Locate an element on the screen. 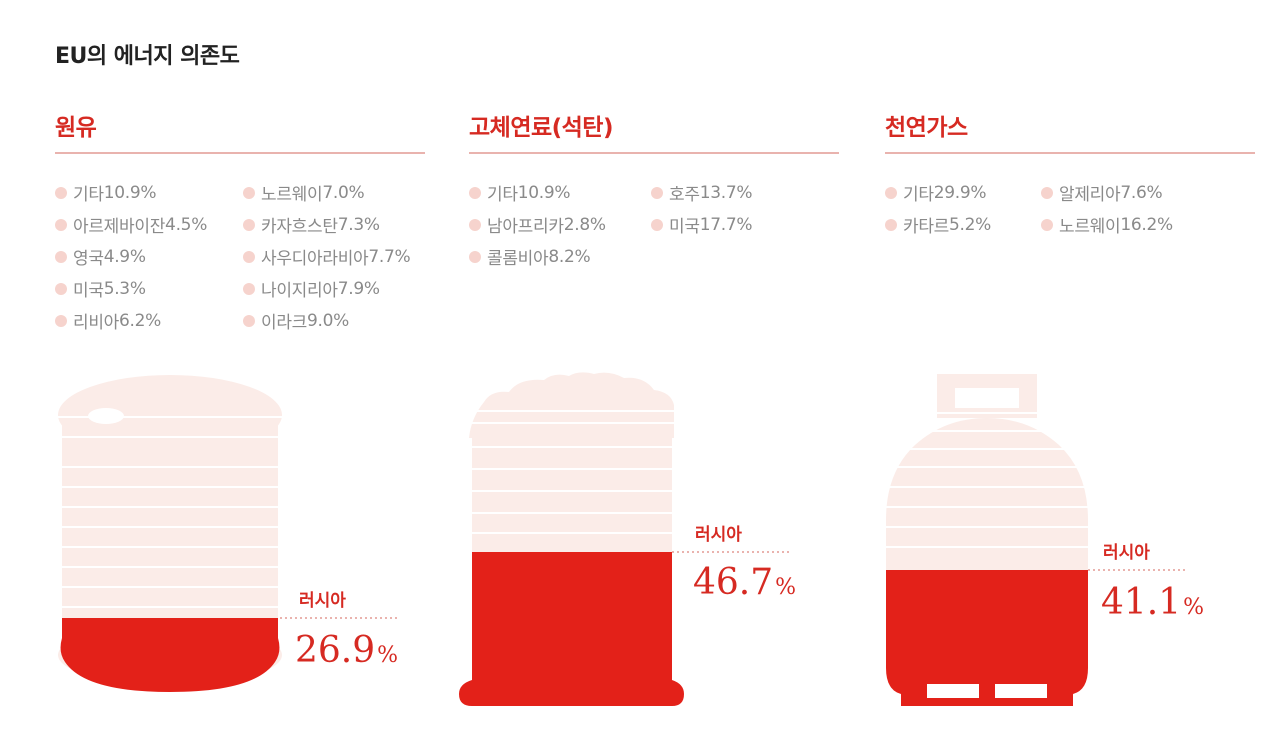  chart-title: 천연가스 is located at coordinates (926, 128).